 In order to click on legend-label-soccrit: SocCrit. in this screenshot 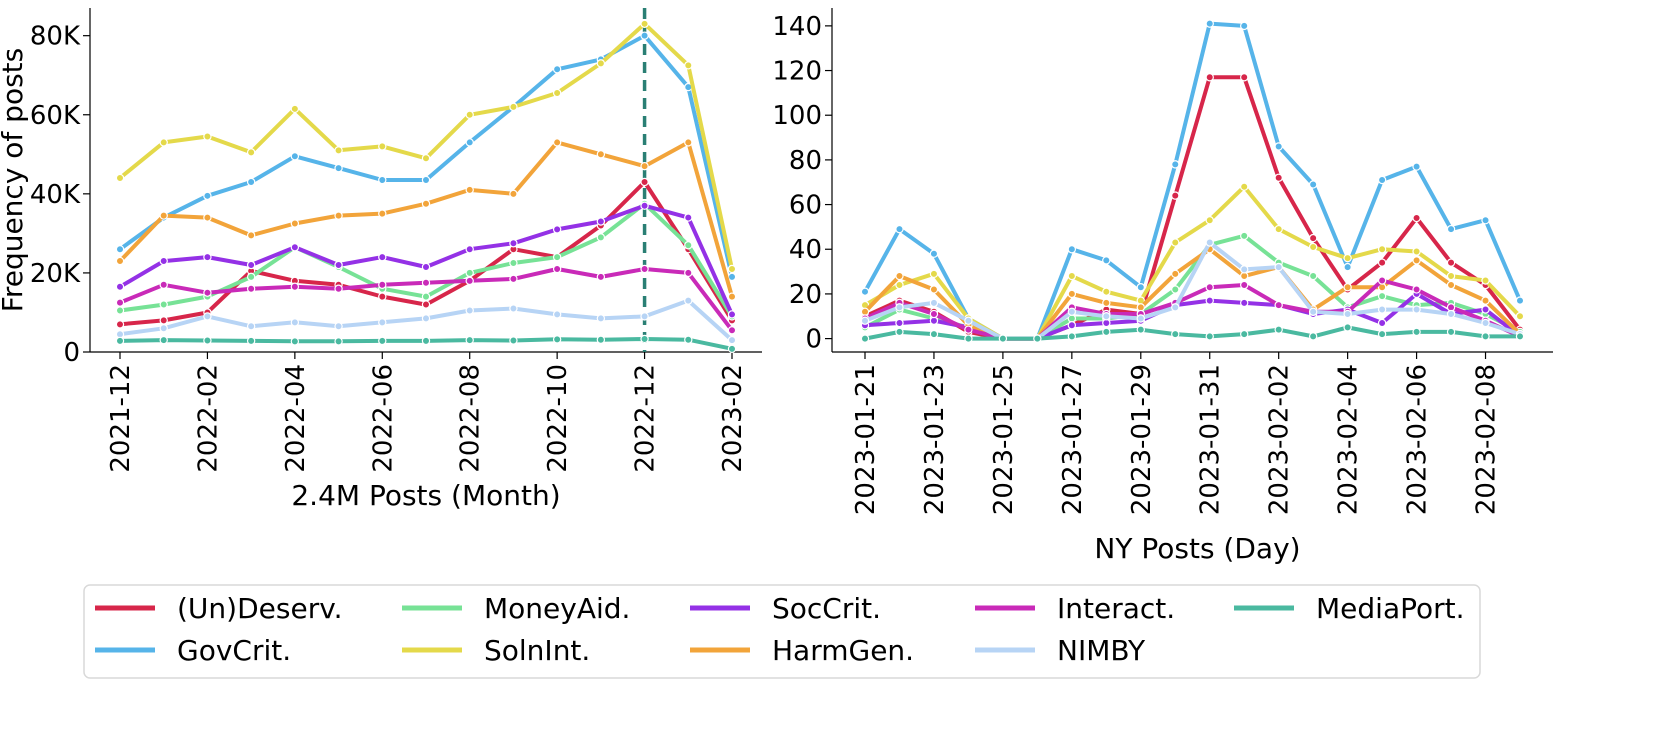, I will do `click(826, 608)`.